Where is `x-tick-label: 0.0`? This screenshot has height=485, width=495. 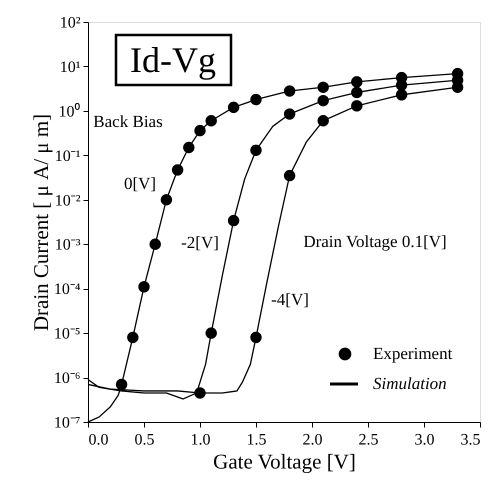
x-tick-label: 0.0 is located at coordinates (98, 440).